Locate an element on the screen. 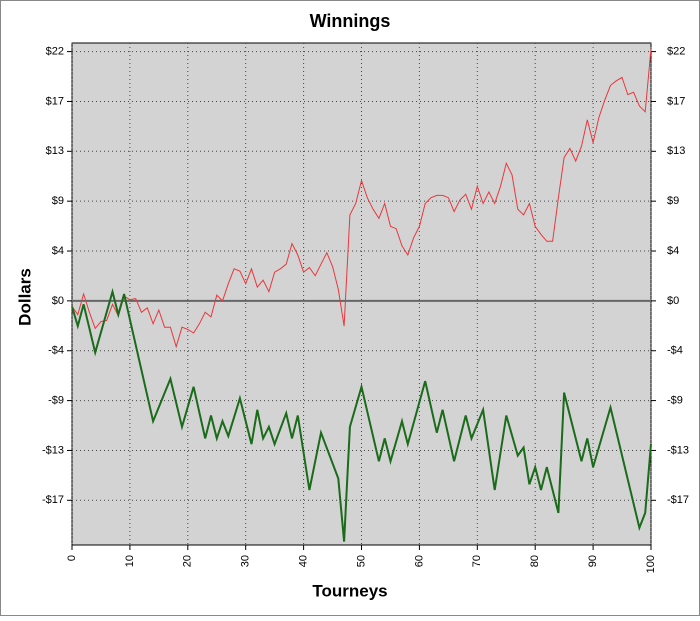 This screenshot has width=700, height=621. x-tick-label: 60 is located at coordinates (419, 561).